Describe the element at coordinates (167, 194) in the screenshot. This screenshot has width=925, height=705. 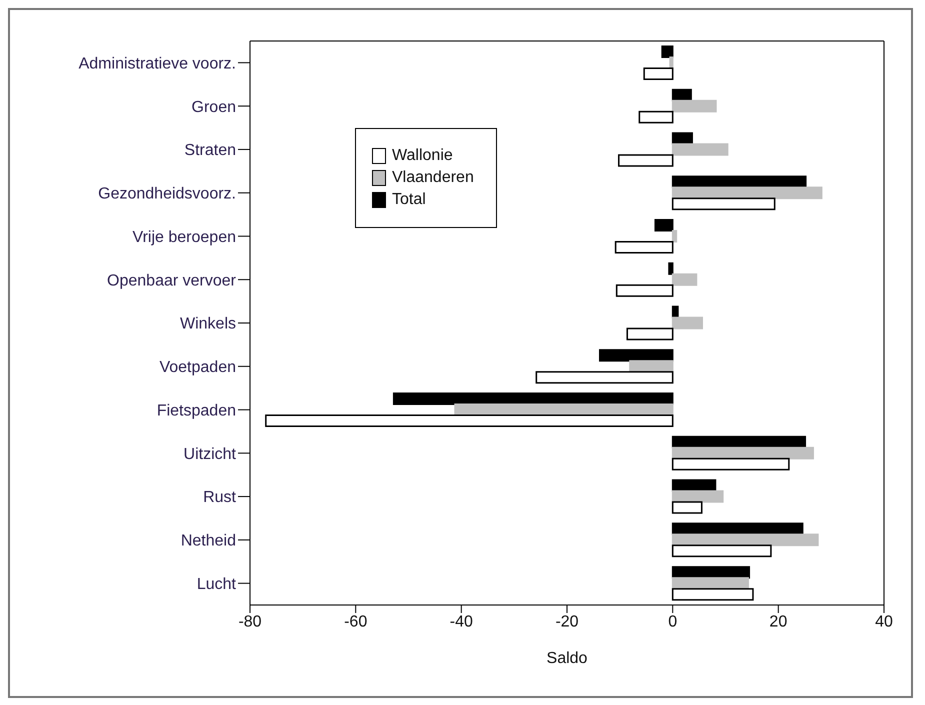
I see `y-tick-label: Gezondheidsvoorz.` at that location.